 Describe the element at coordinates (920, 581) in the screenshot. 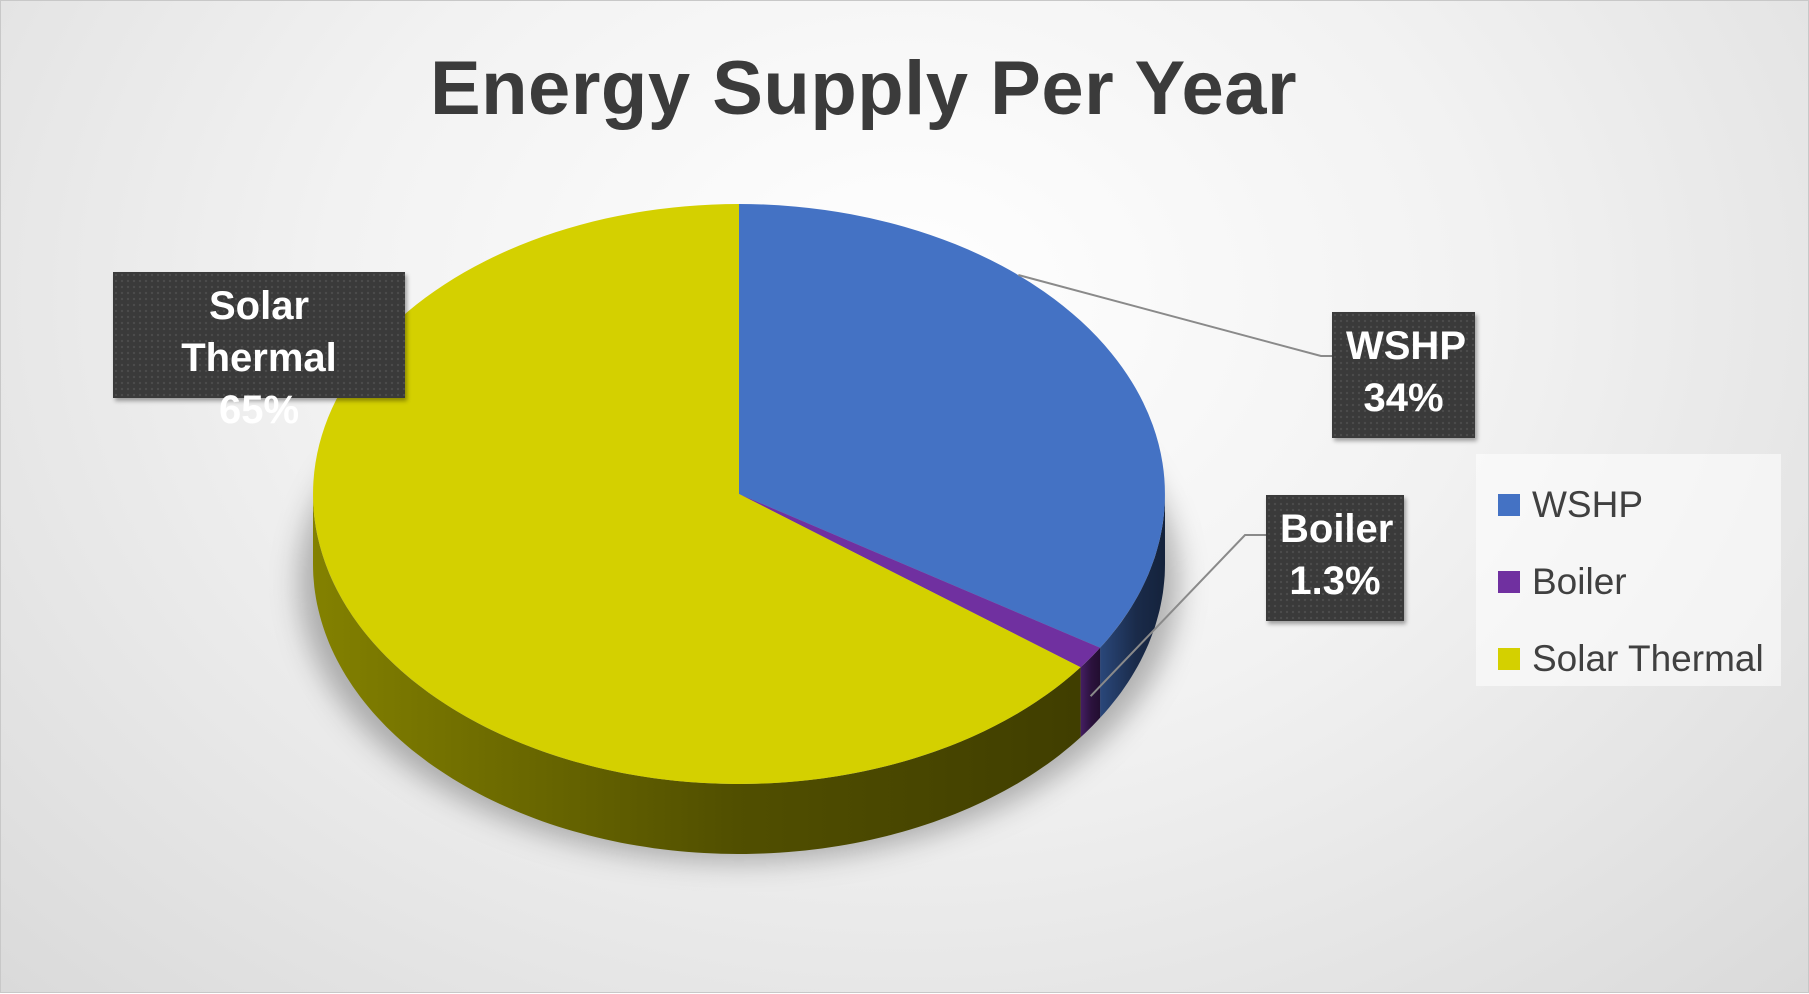

I see `pie-slice-boiler` at that location.